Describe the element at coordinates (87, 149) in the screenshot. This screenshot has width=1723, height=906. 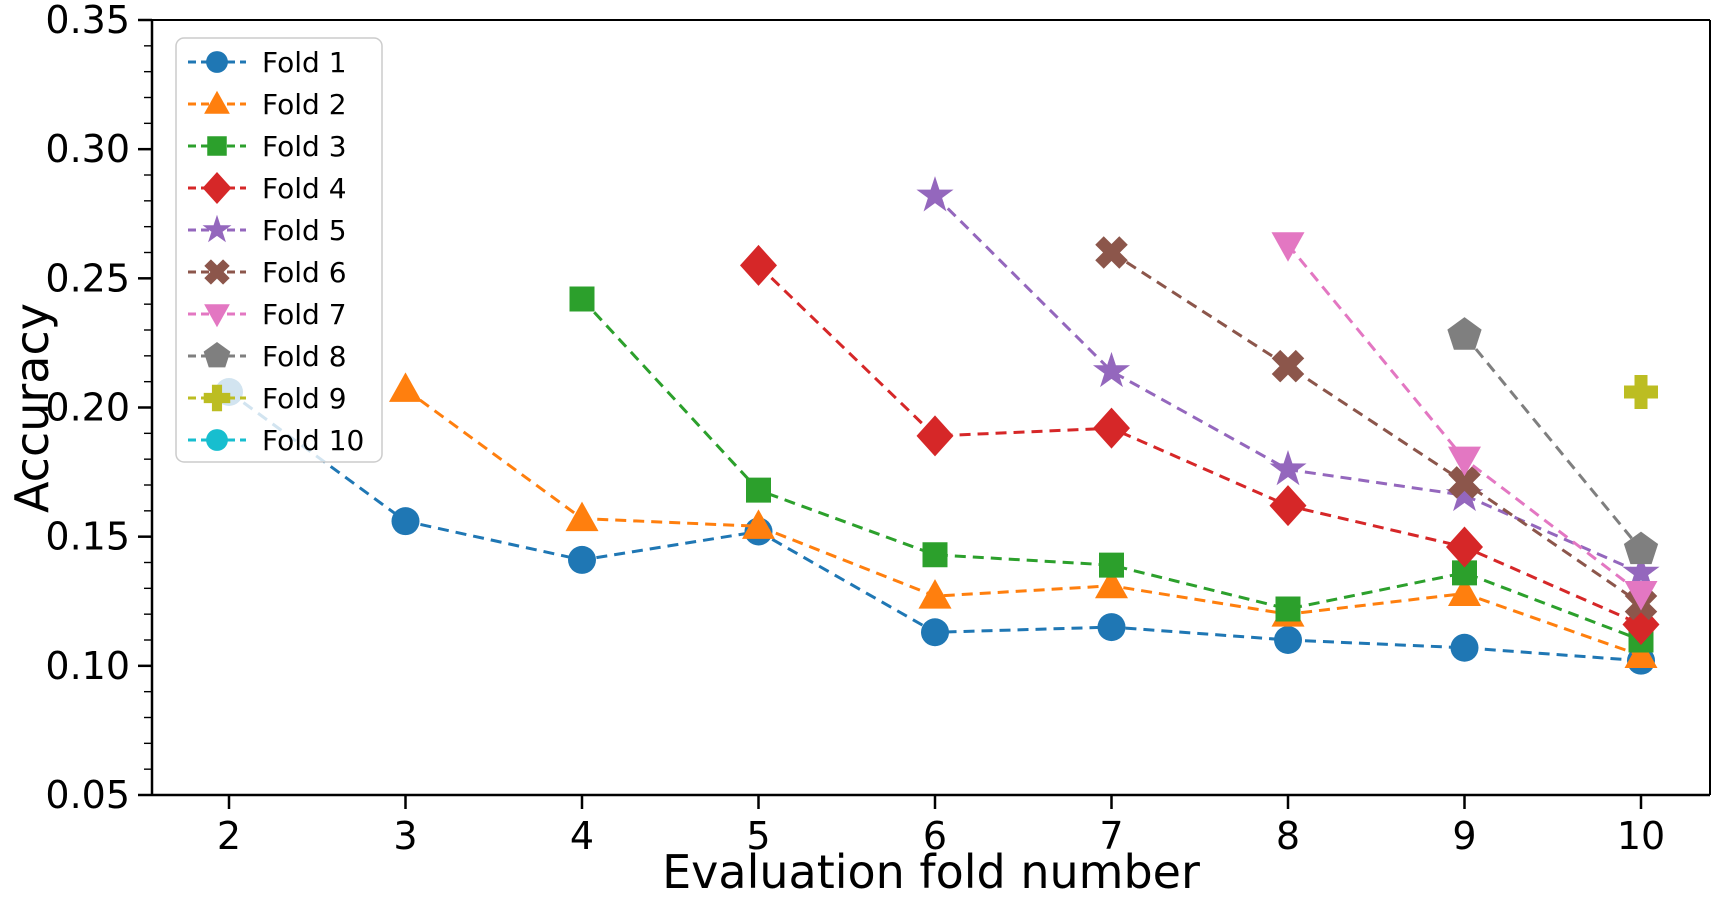
I see `y-tick-label: 0.30` at that location.